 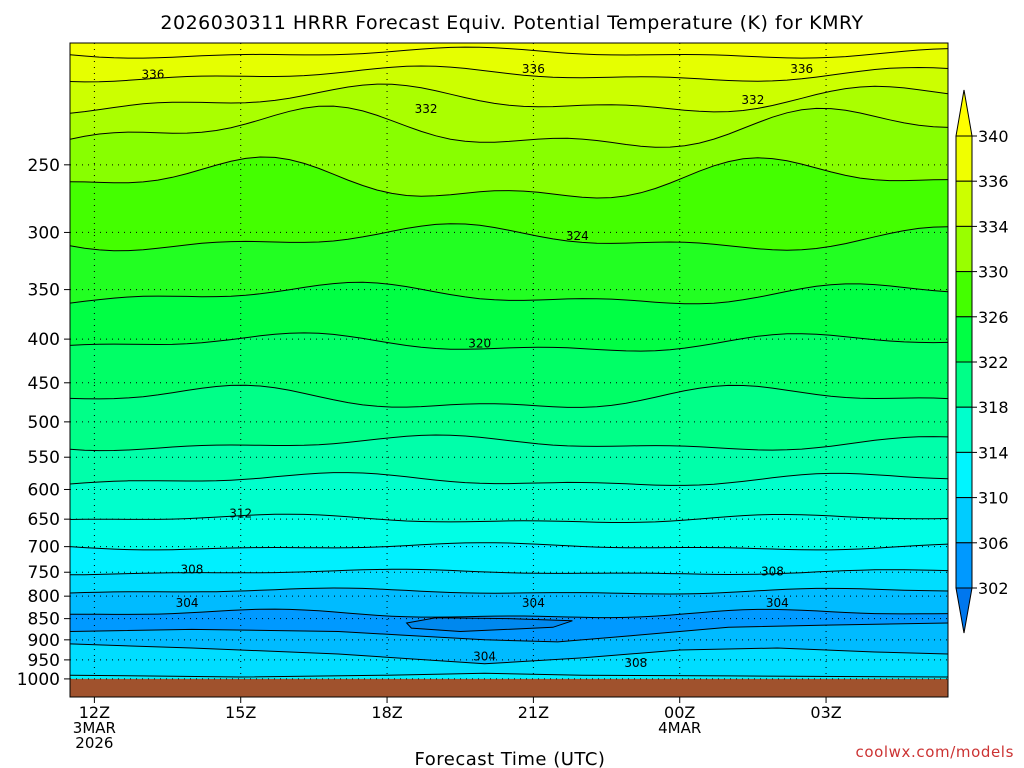 I want to click on y-tick-label: 250, so click(x=44, y=166).